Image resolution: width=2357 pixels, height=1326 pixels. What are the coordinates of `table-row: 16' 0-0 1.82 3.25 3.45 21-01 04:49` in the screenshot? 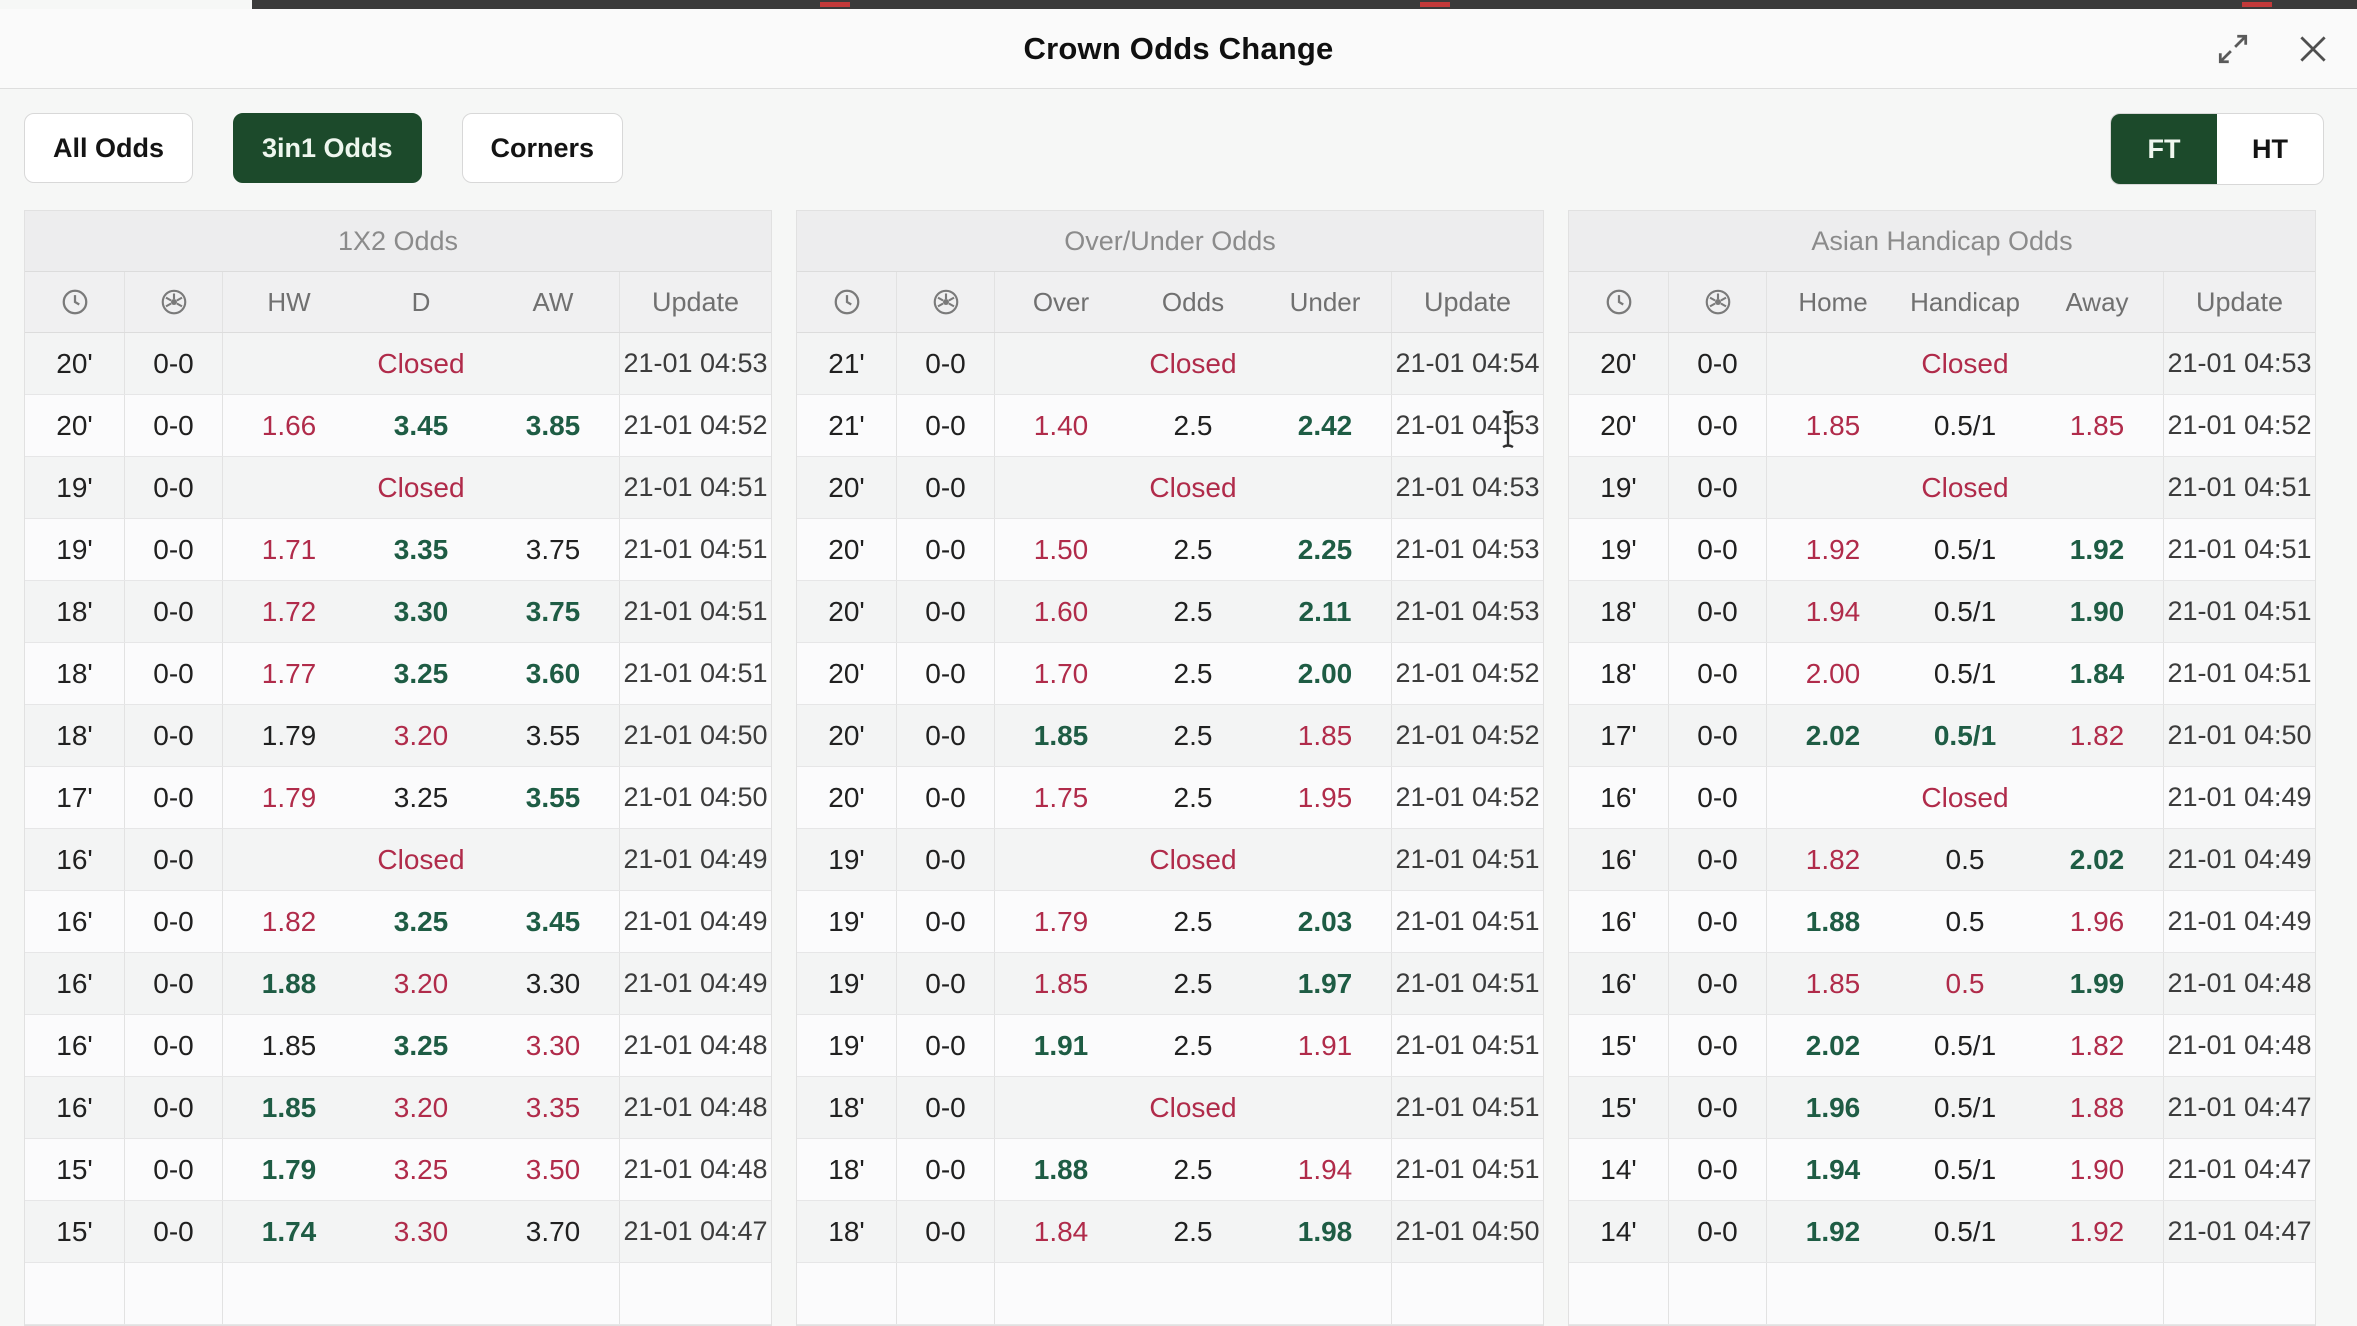 It's located at (398, 922).